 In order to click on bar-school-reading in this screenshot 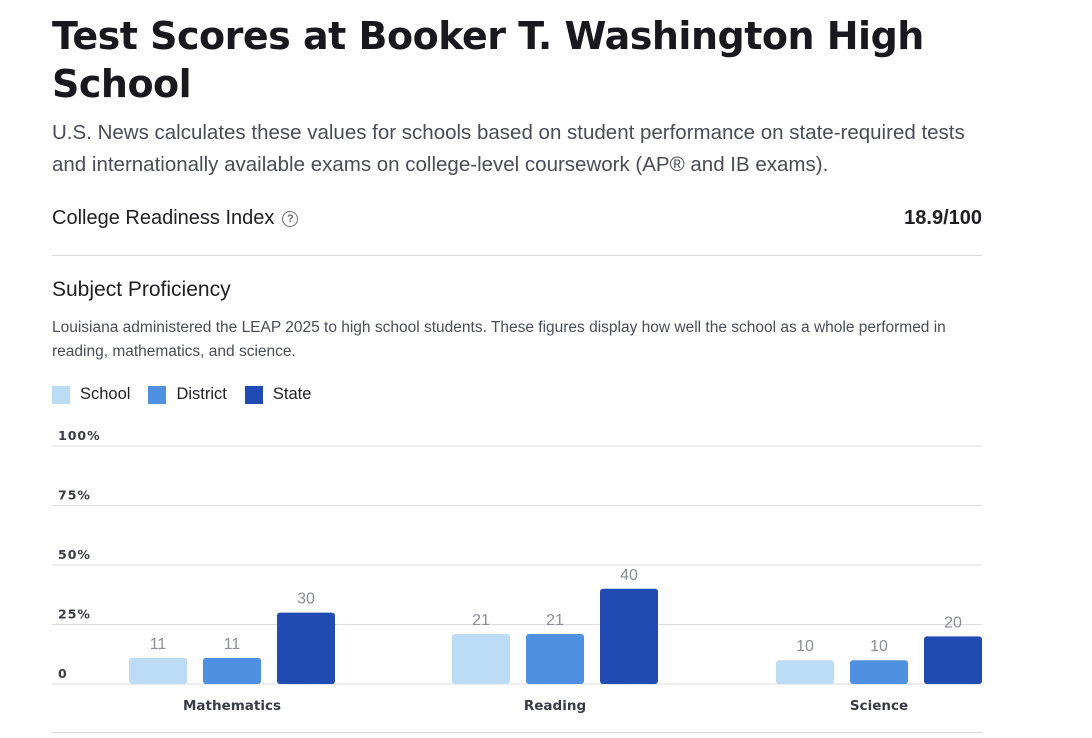, I will do `click(481, 659)`.